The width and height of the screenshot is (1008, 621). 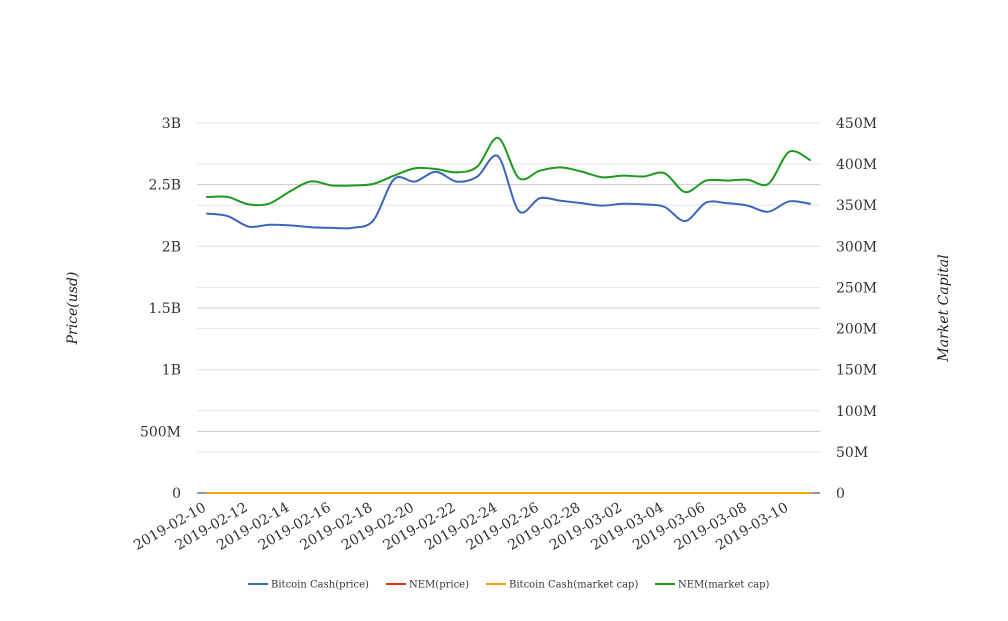 What do you see at coordinates (160, 432) in the screenshot?
I see `y-left-tick-label: 500M` at bounding box center [160, 432].